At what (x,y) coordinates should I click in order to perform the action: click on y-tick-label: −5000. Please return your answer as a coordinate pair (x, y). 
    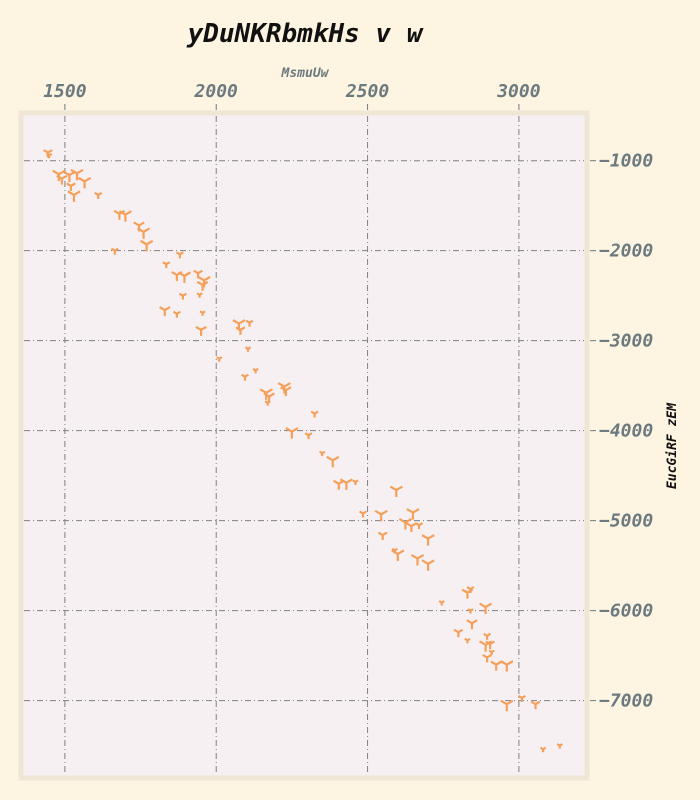
    Looking at the image, I should click on (626, 521).